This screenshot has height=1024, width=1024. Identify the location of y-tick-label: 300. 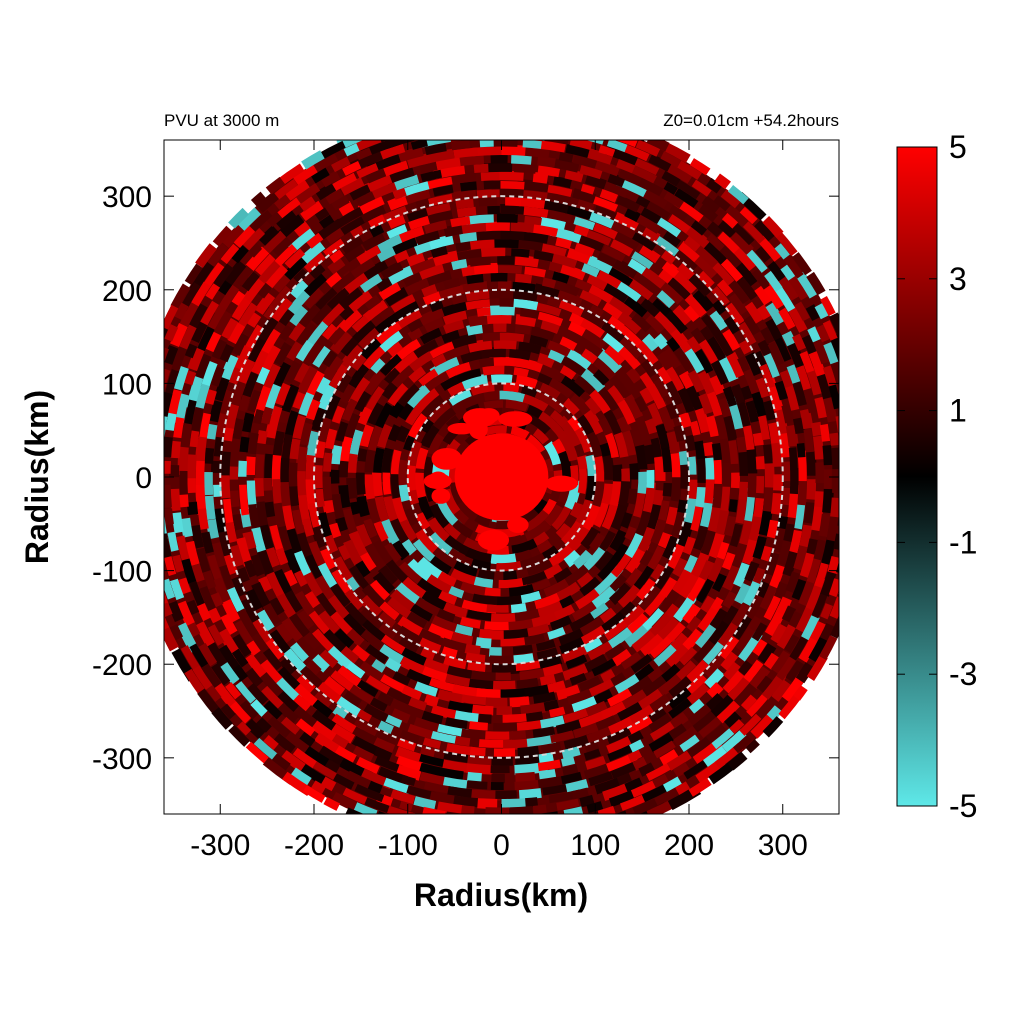
(127, 197).